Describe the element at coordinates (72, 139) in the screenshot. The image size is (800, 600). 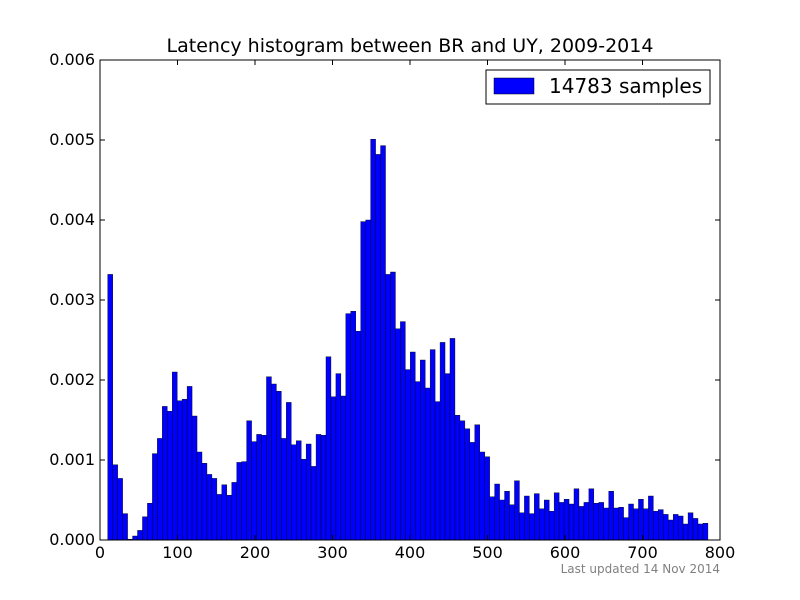
I see `y-tick-label: 0.005` at that location.